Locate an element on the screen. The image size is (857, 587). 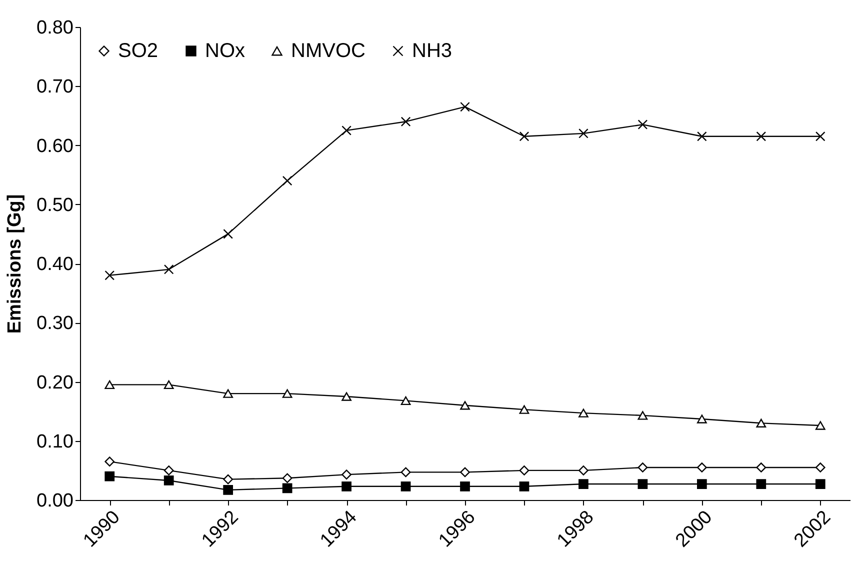
y-axis-title: Emissions [Gg] is located at coordinates (15, 264).